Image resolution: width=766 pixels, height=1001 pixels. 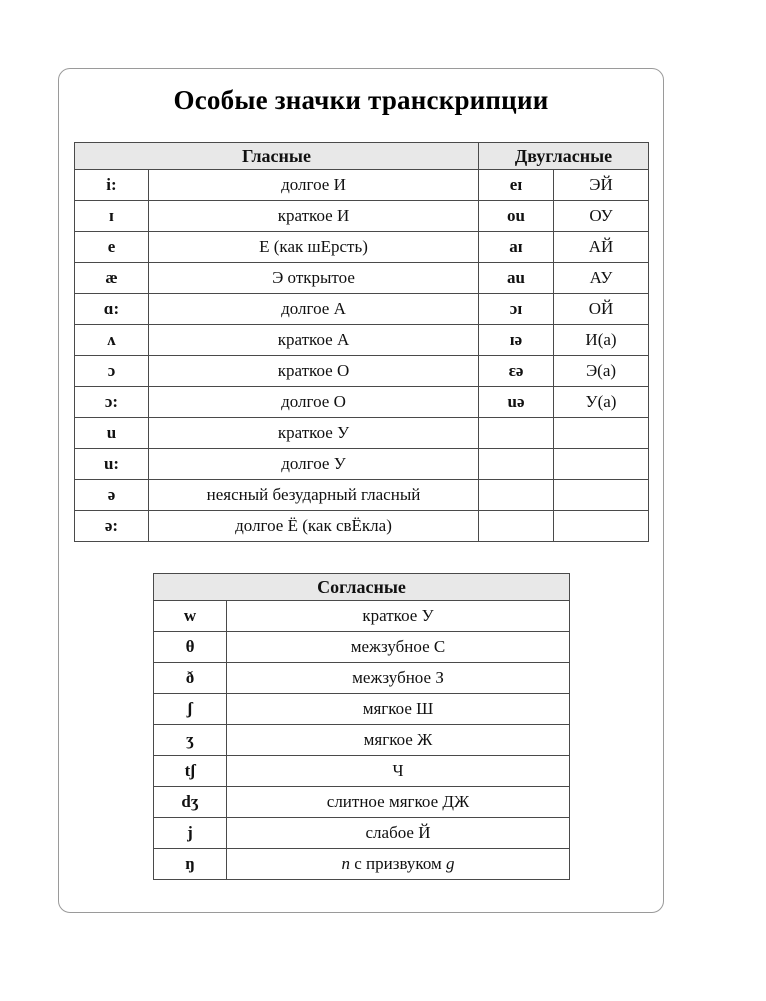 What do you see at coordinates (313, 526) in the screenshot?
I see `vowel-description-cell: долгое Ё (как свЁкла)` at bounding box center [313, 526].